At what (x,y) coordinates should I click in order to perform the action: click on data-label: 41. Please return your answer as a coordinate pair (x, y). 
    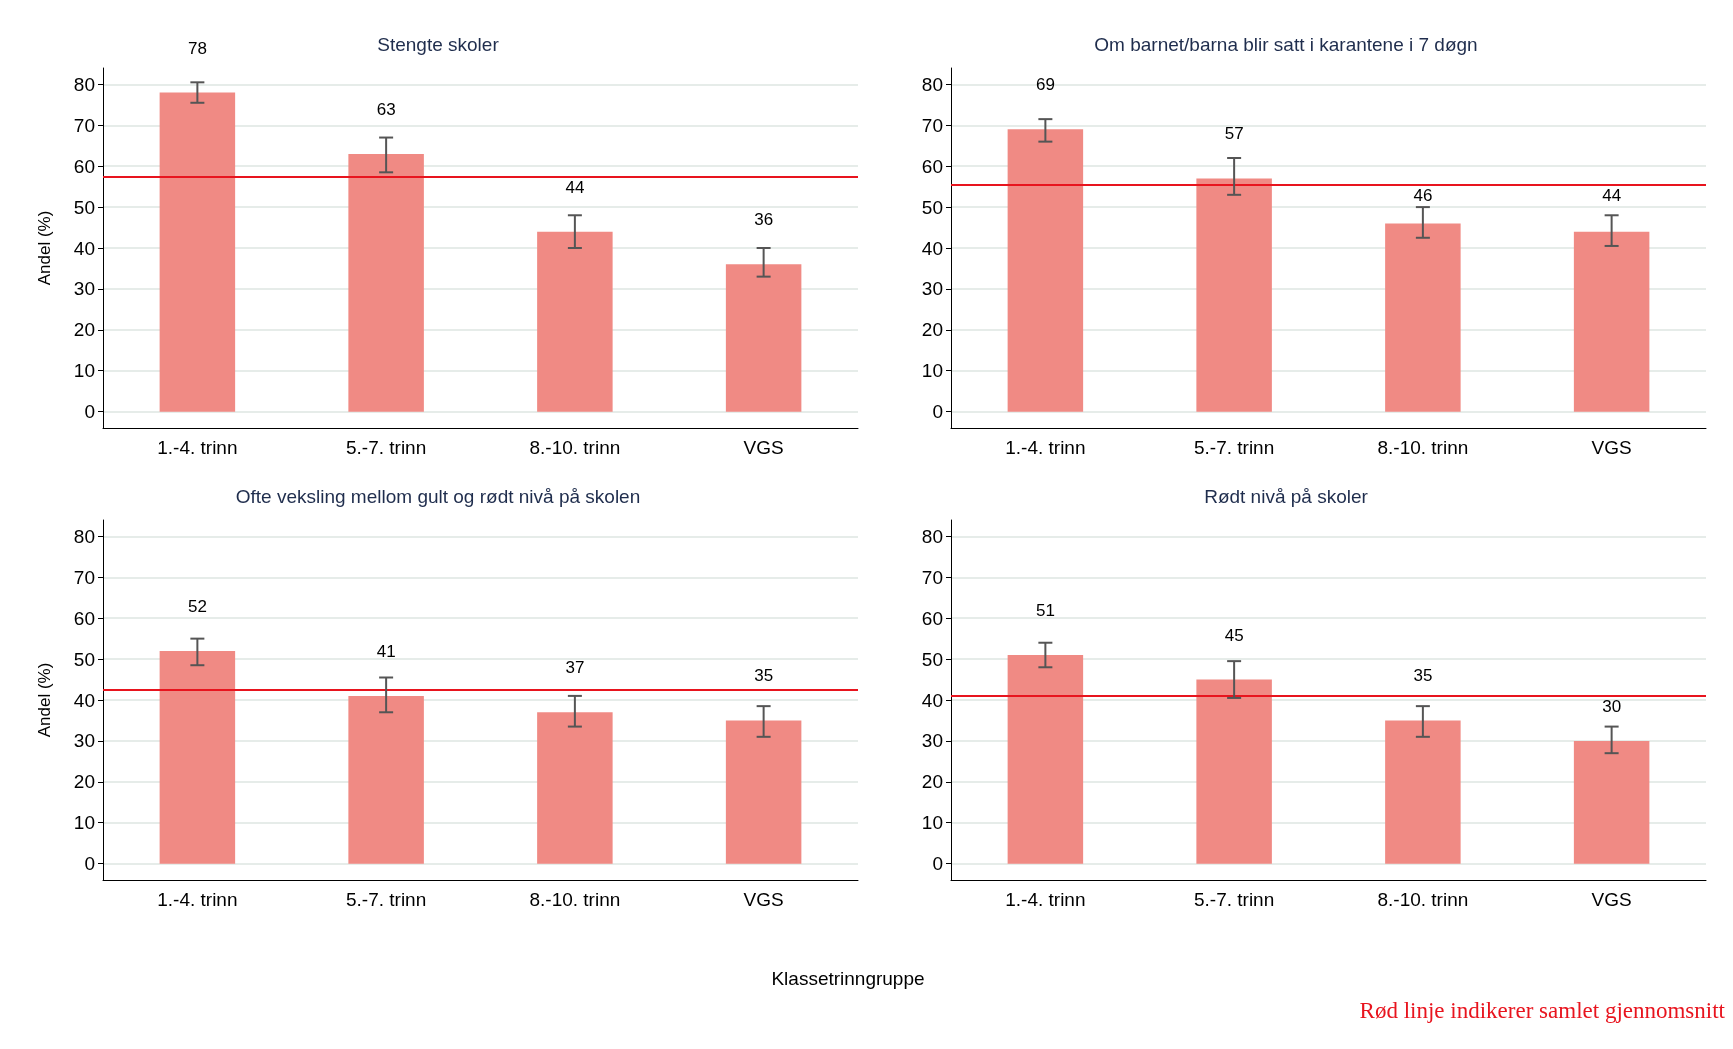
    Looking at the image, I should click on (386, 651).